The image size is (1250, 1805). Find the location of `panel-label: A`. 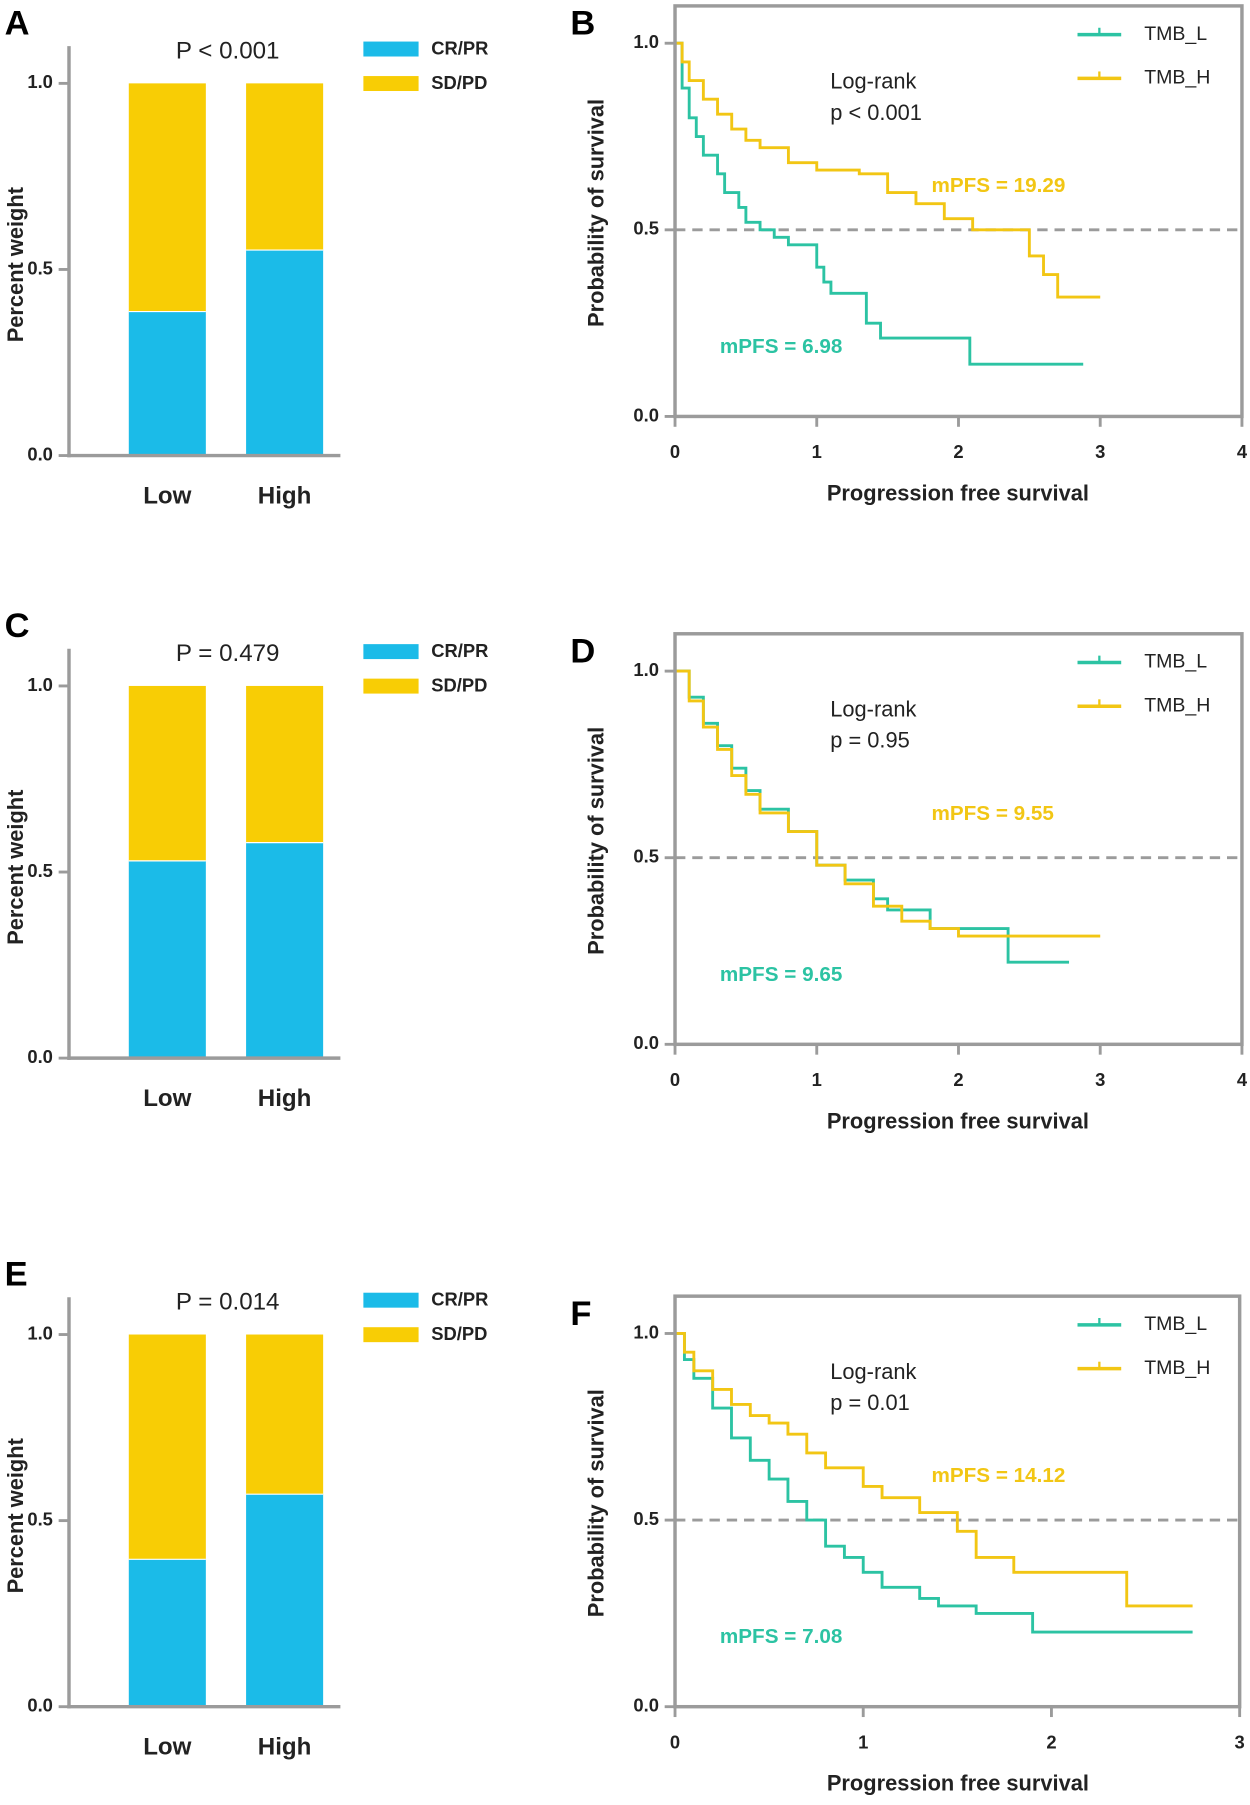

panel-label: A is located at coordinates (17, 24).